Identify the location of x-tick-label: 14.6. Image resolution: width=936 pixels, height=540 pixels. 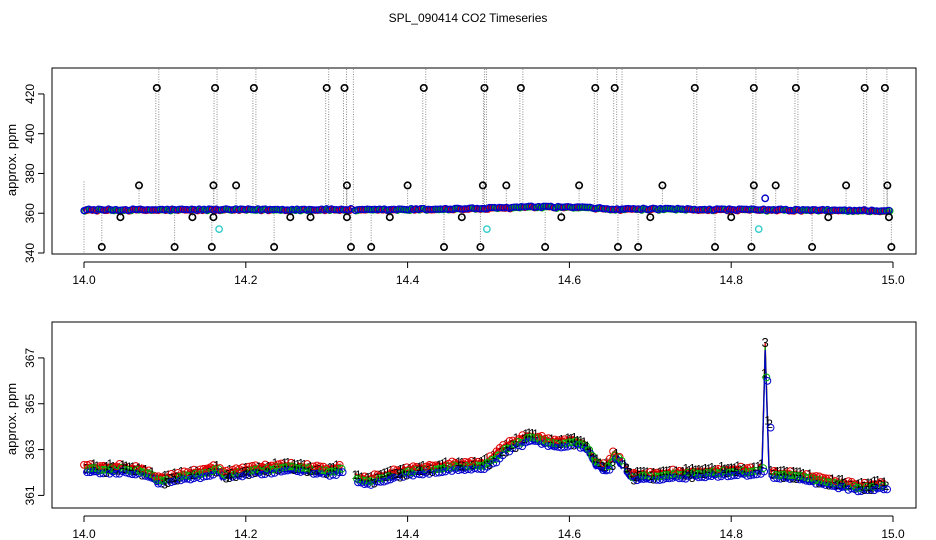
(570, 533).